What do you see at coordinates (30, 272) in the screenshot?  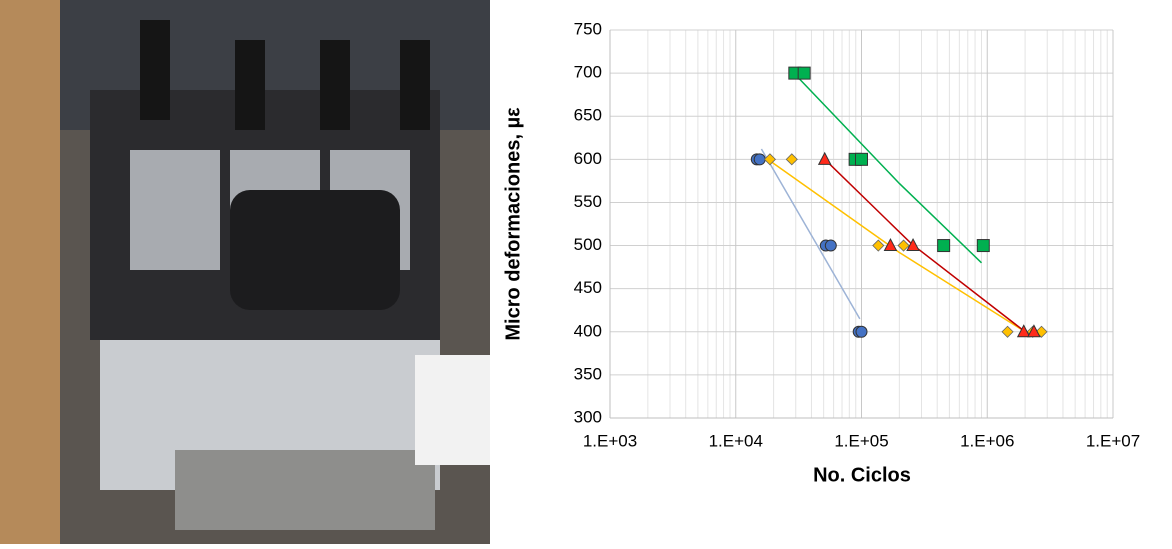 I see `photo-wall` at bounding box center [30, 272].